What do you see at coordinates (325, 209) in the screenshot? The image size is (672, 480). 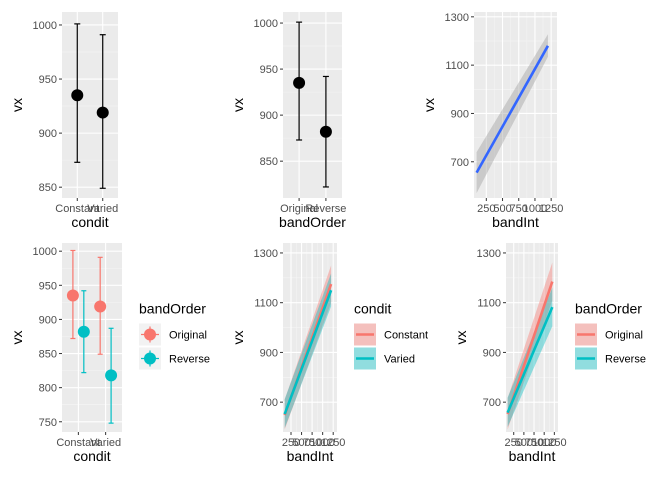 I see `x-tick-label: Reverse` at bounding box center [325, 209].